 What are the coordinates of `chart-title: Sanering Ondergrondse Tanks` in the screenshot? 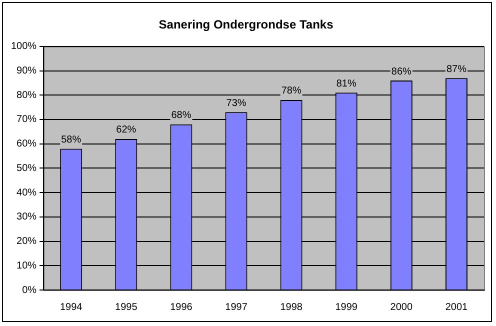 It's located at (246, 25).